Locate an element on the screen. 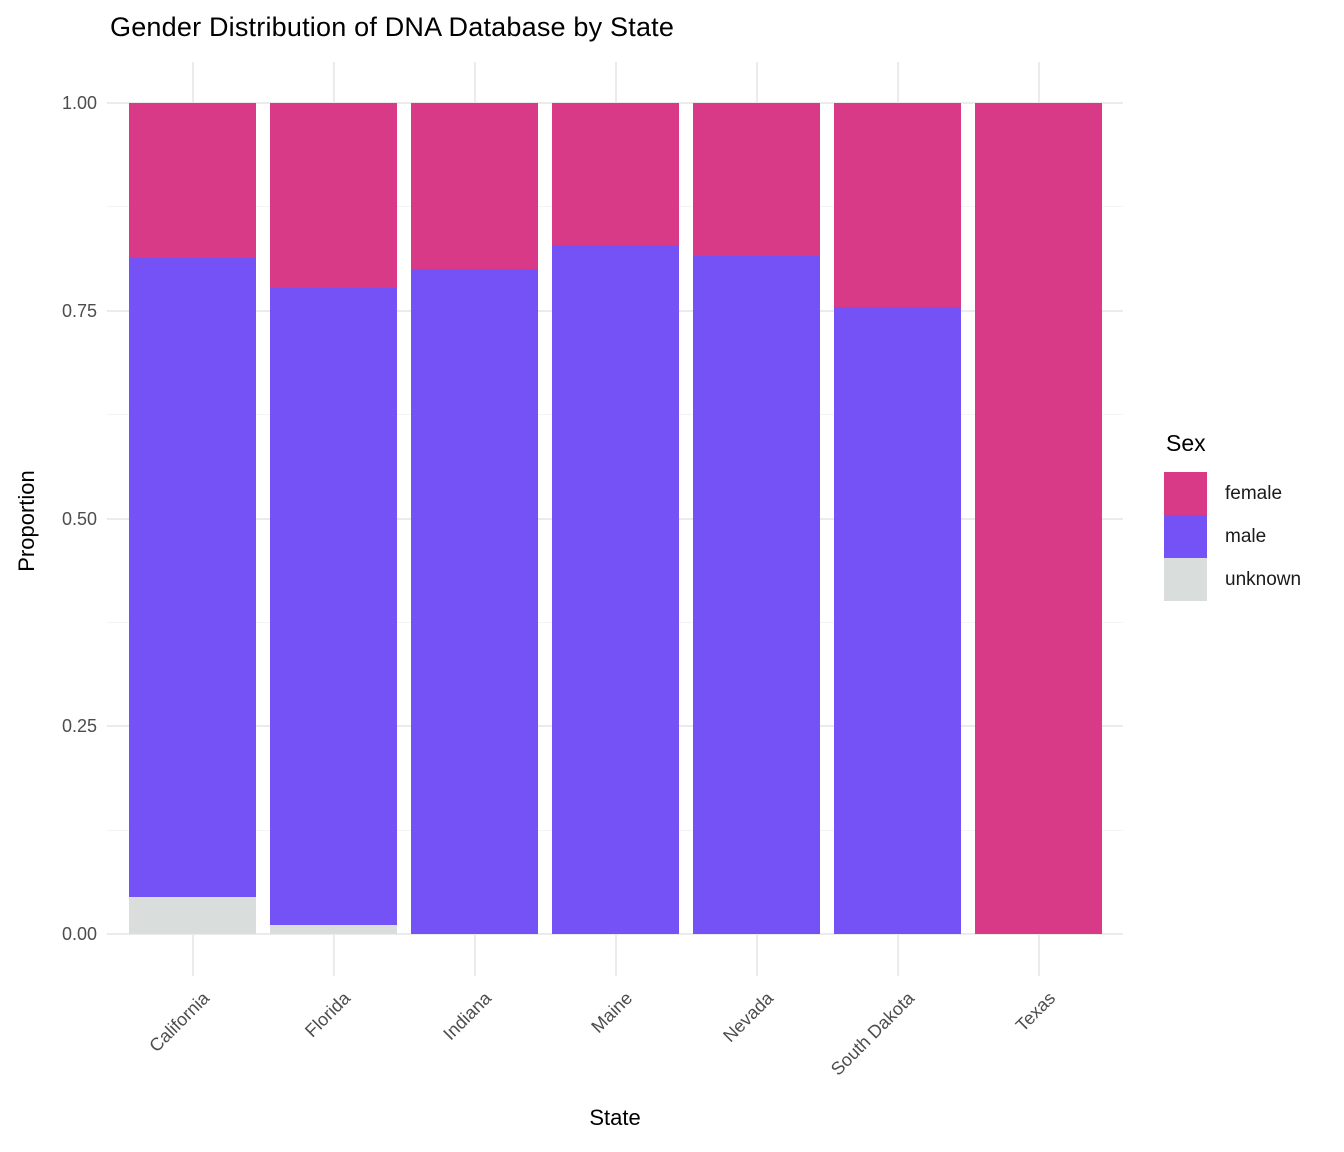 This screenshot has width=1344, height=1152. bar-segment-female-california is located at coordinates (192, 181).